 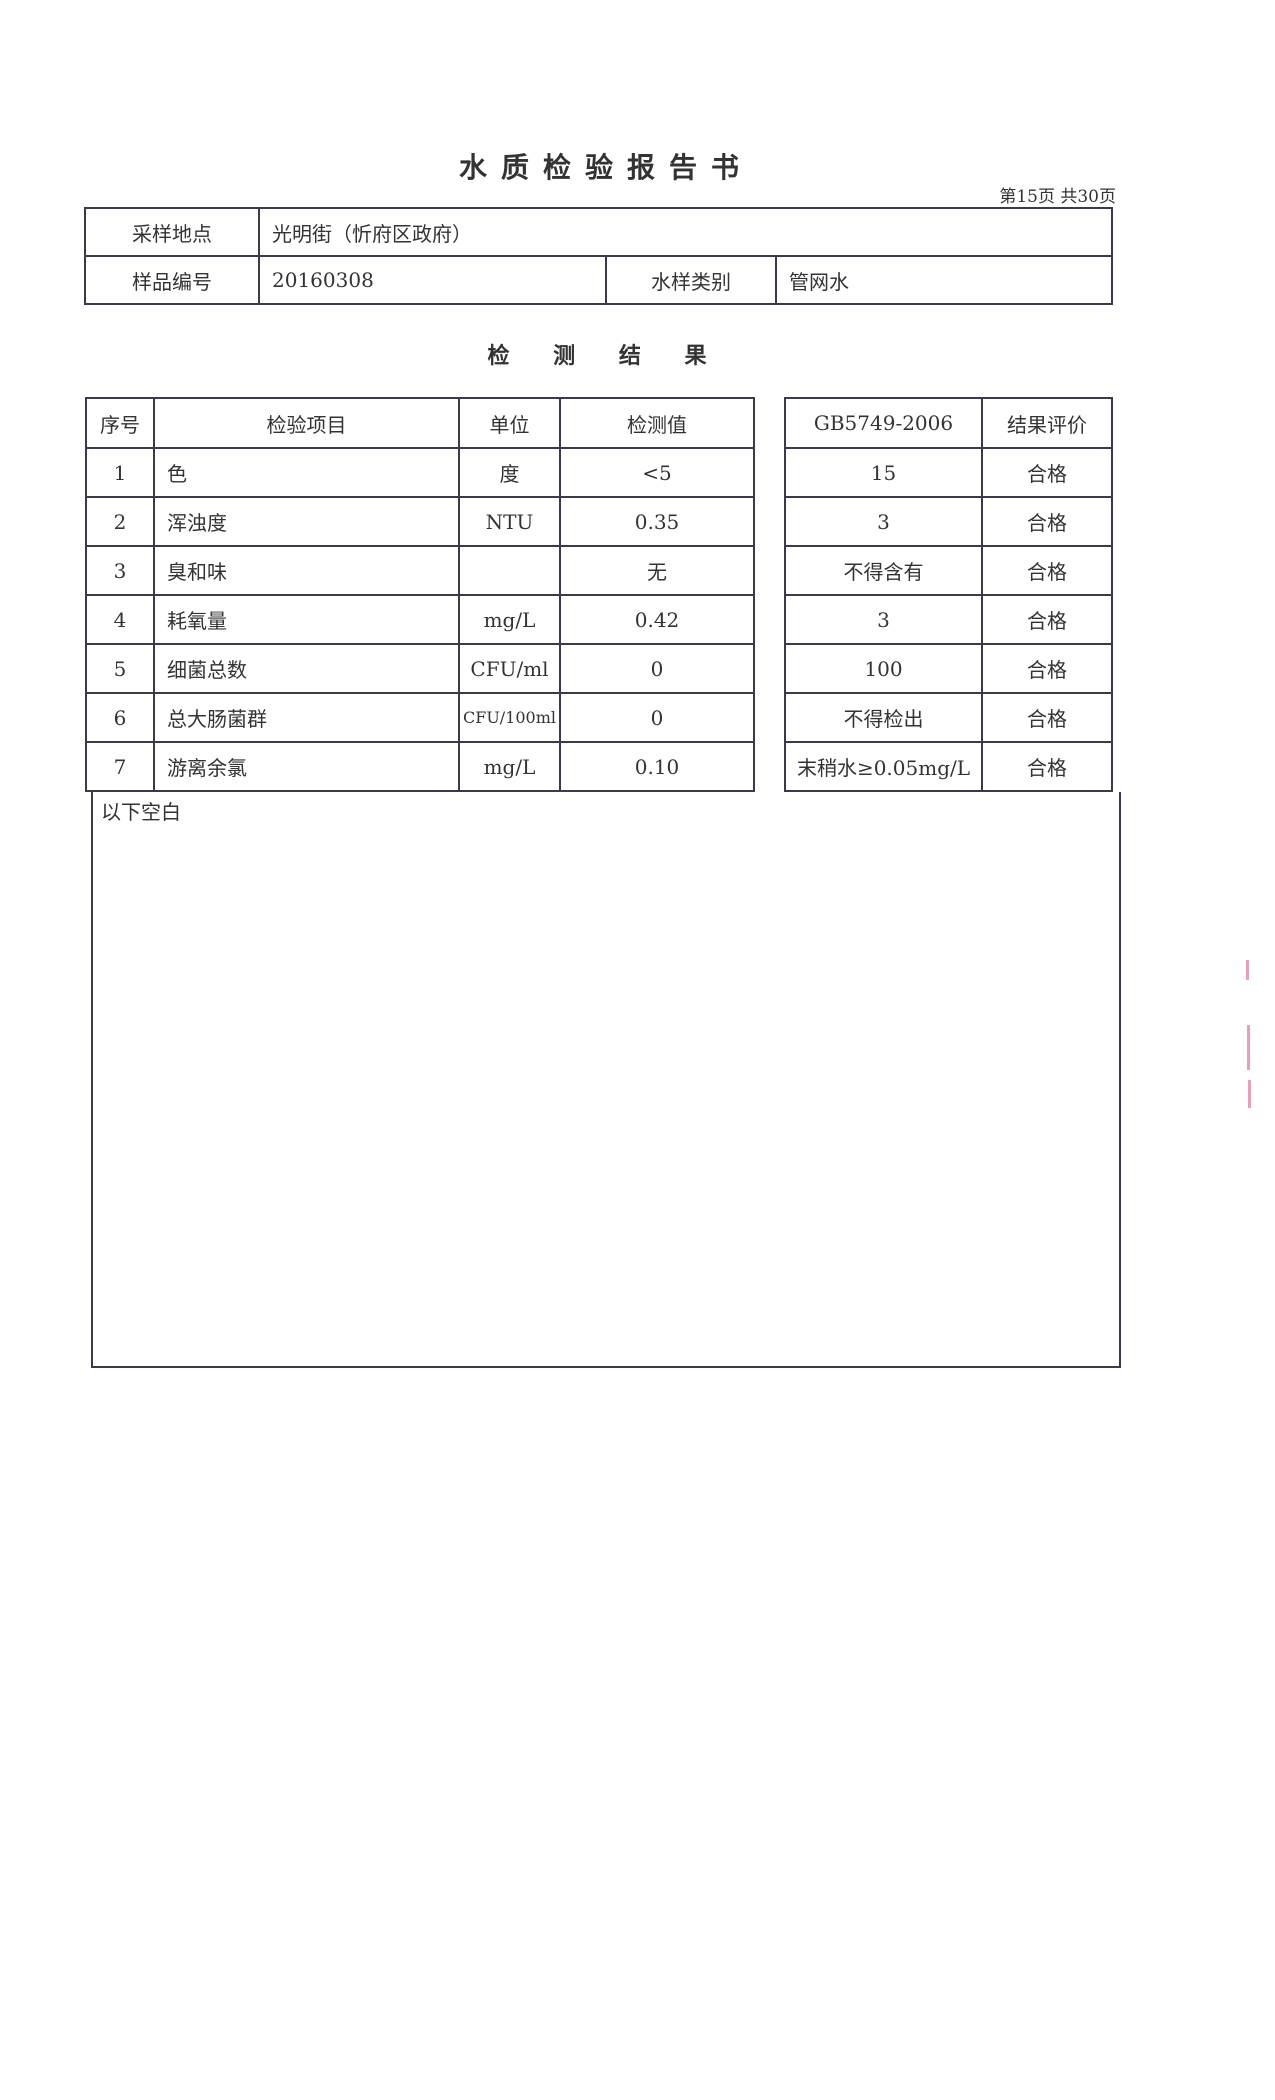 I want to click on standard-limit: 15, so click(x=883, y=472).